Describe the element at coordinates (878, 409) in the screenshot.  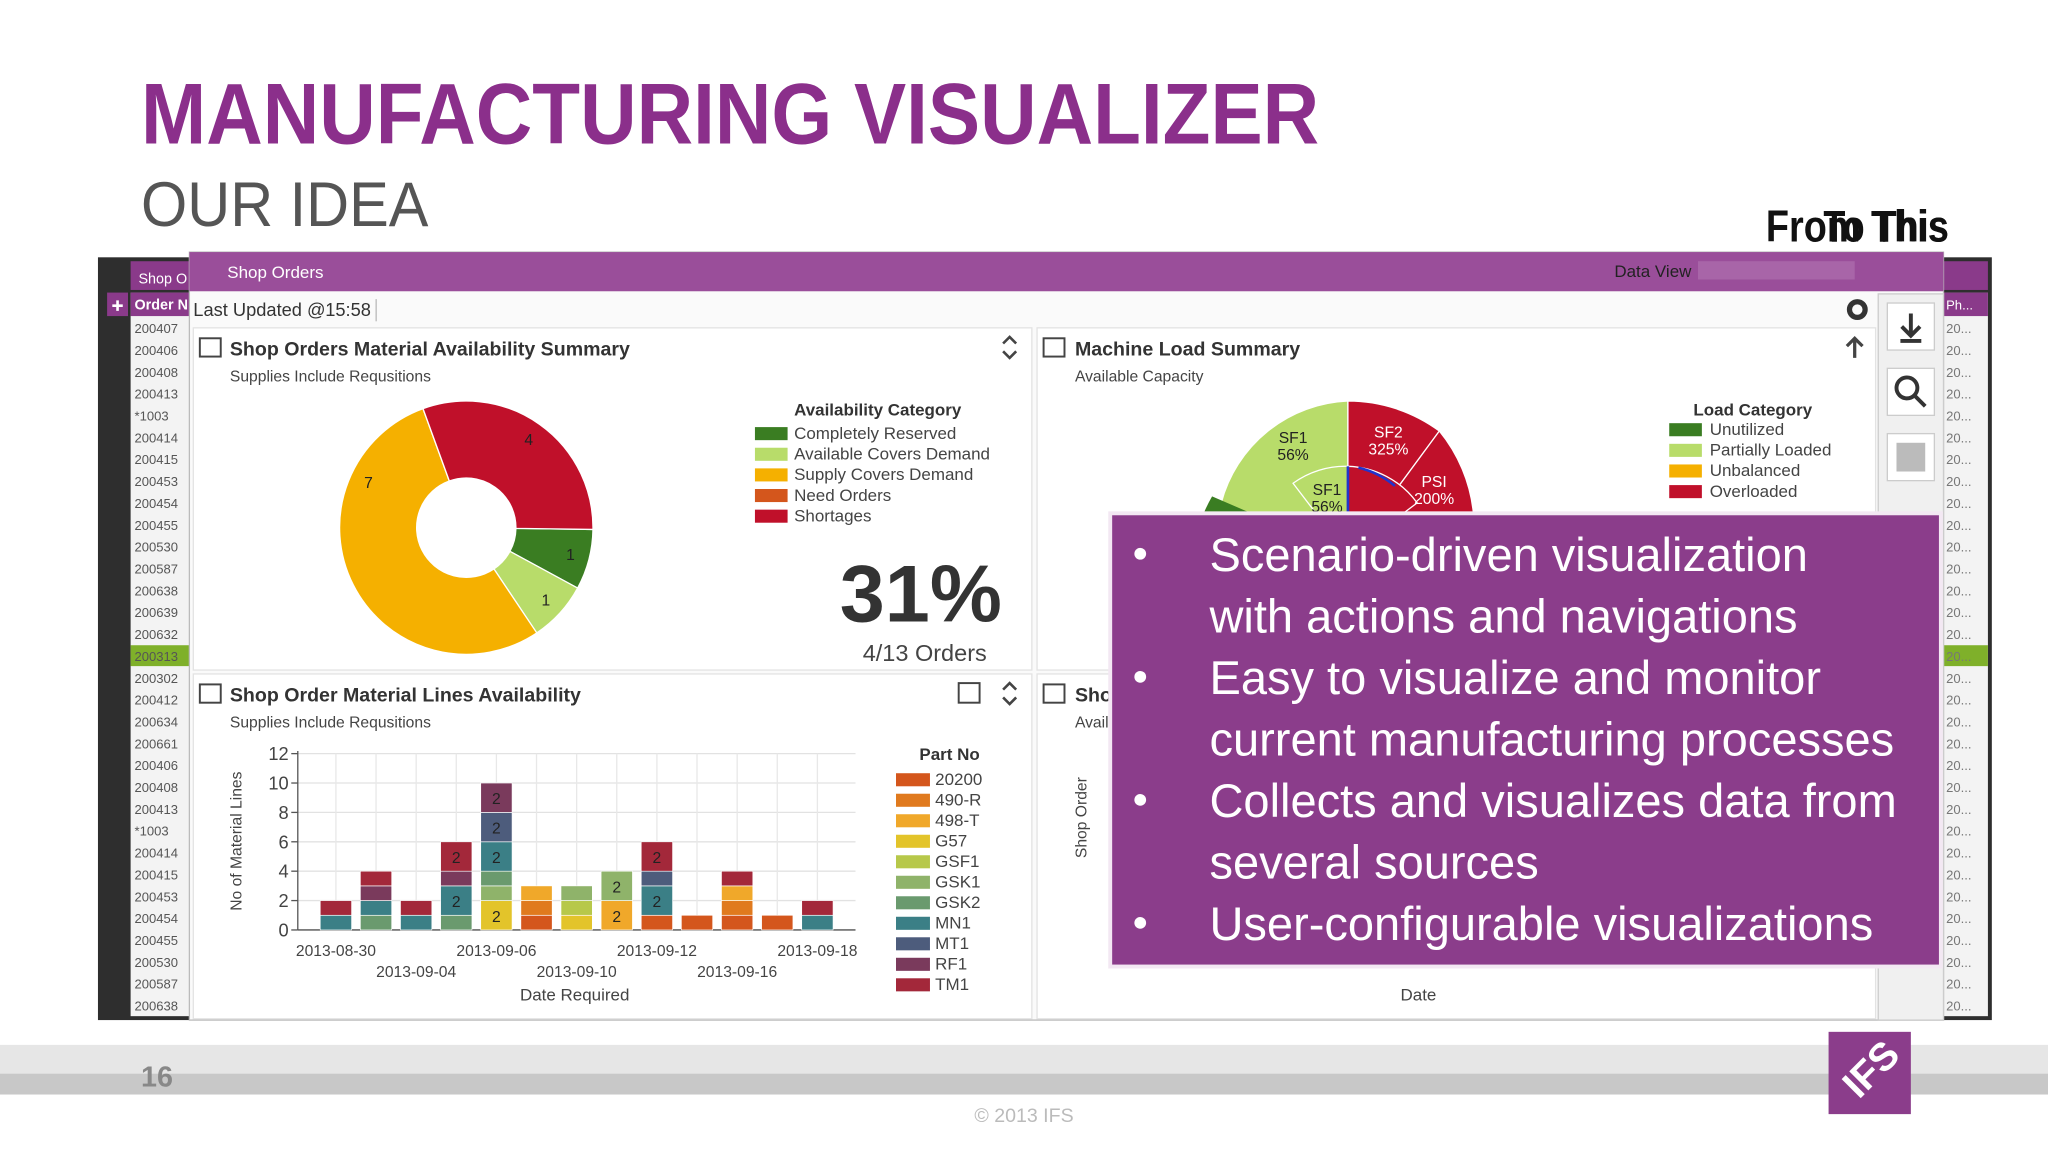
I see `legend-title: Availability Category` at that location.